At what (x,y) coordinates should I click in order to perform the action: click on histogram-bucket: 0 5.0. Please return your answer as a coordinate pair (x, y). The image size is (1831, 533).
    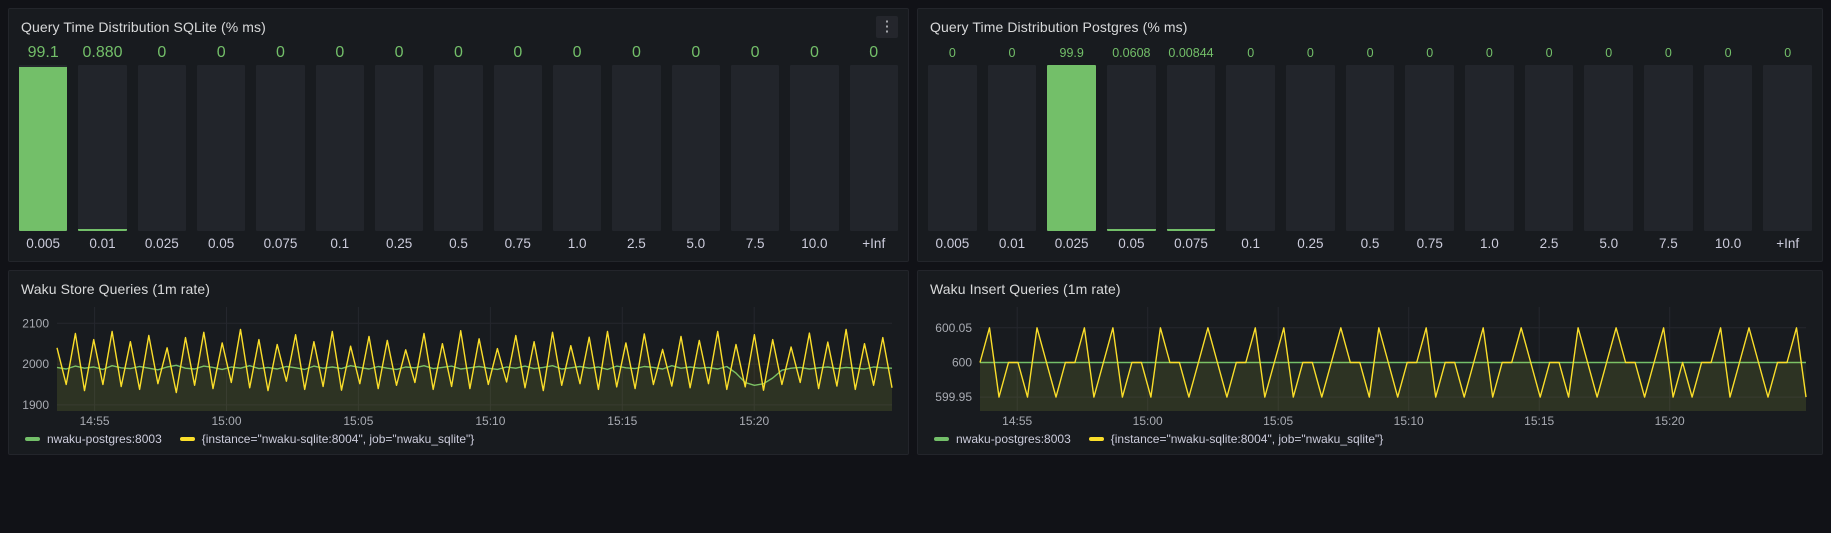
    Looking at the image, I should click on (1609, 148).